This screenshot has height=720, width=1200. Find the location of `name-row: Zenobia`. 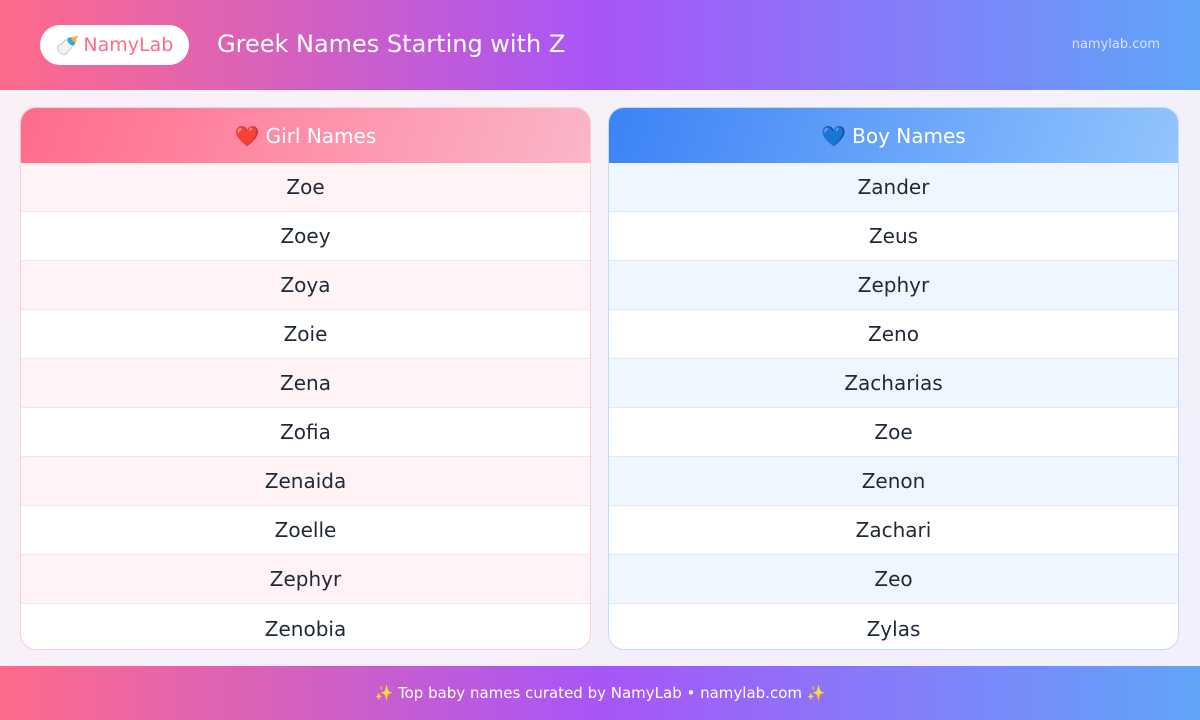

name-row: Zenobia is located at coordinates (305, 628).